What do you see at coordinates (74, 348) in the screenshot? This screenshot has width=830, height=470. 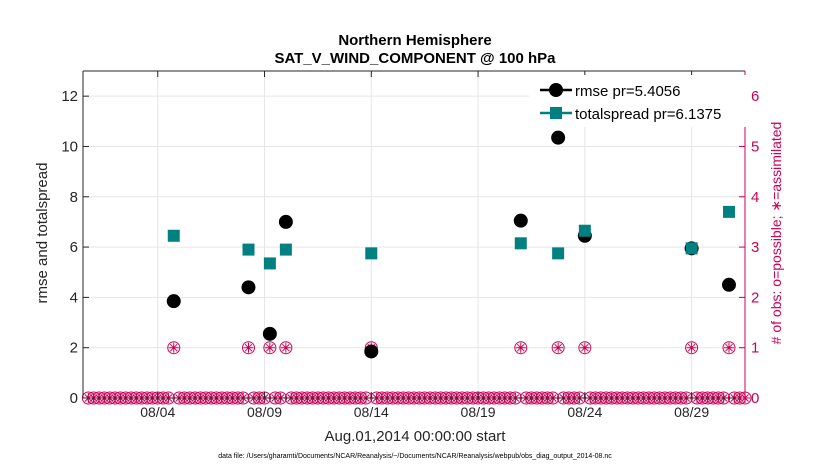 I see `y-tick-label: 2` at bounding box center [74, 348].